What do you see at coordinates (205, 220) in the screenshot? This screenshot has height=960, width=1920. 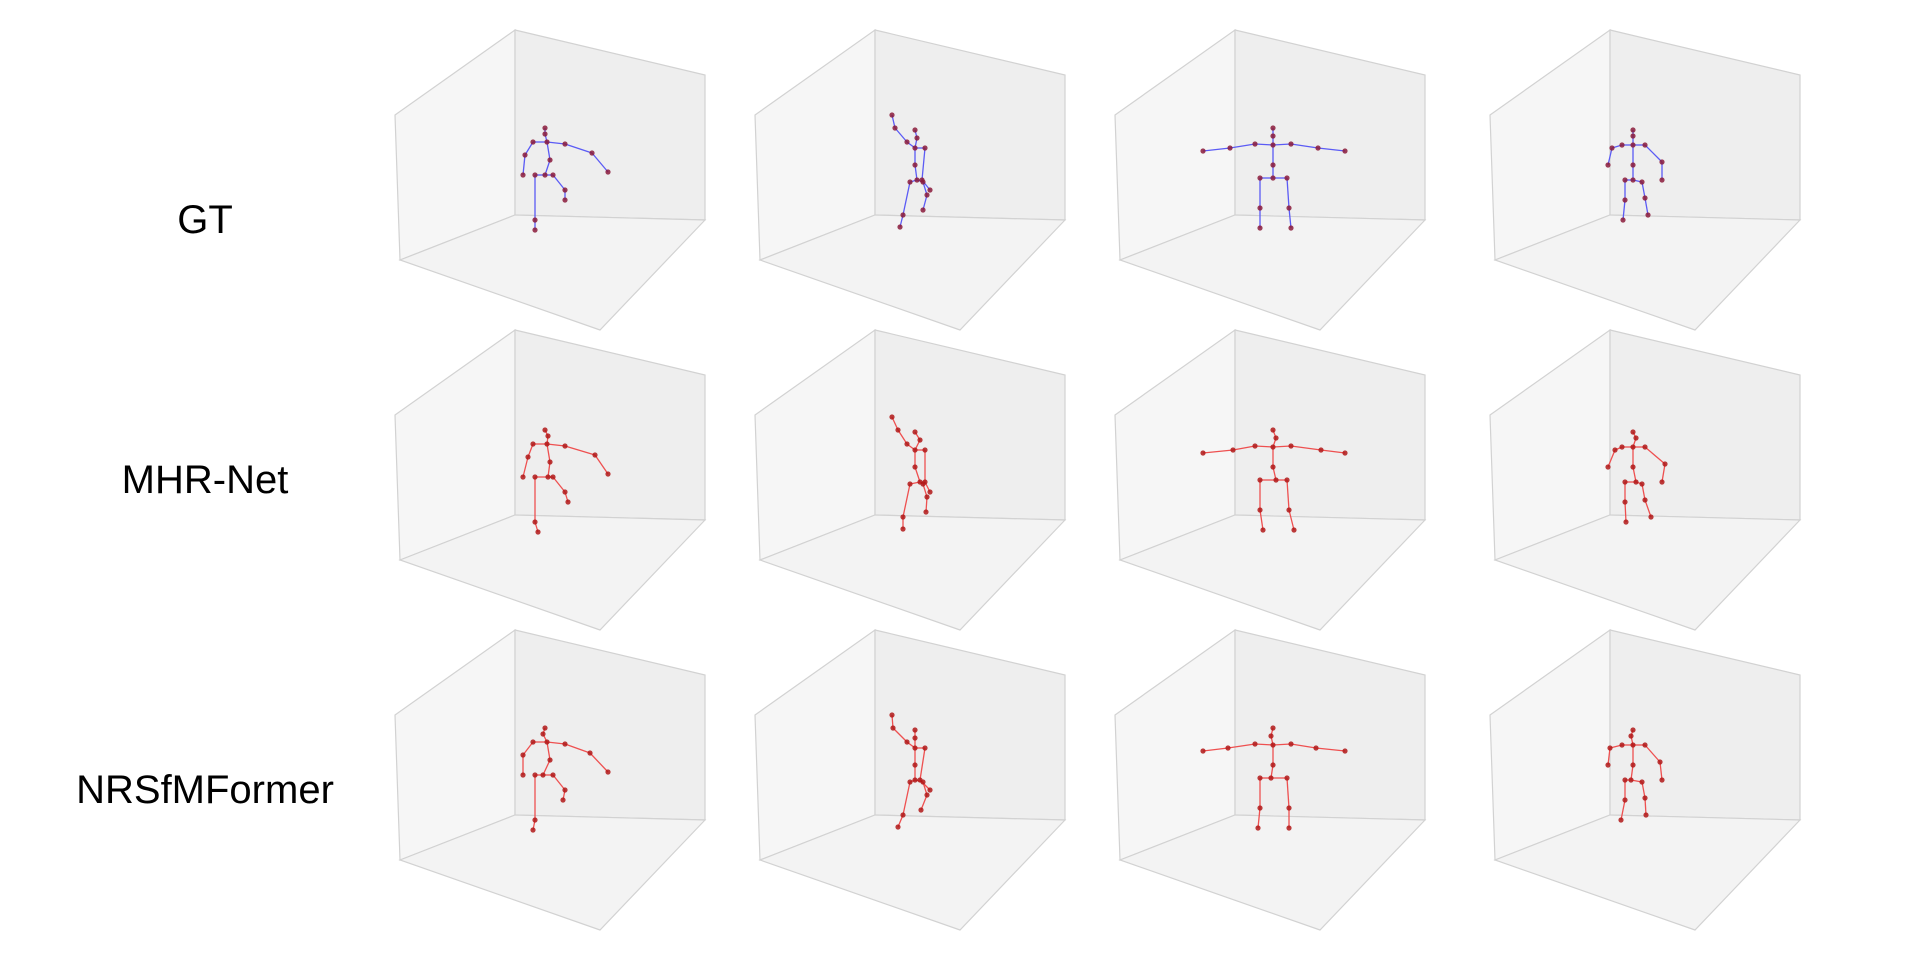 I see `row-label-gt: GT` at bounding box center [205, 220].